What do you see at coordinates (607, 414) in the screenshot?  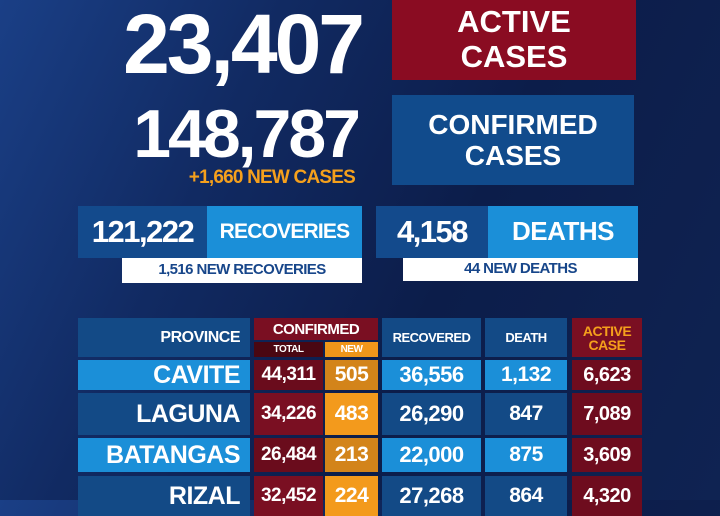 I see `cell-active: 7,089` at bounding box center [607, 414].